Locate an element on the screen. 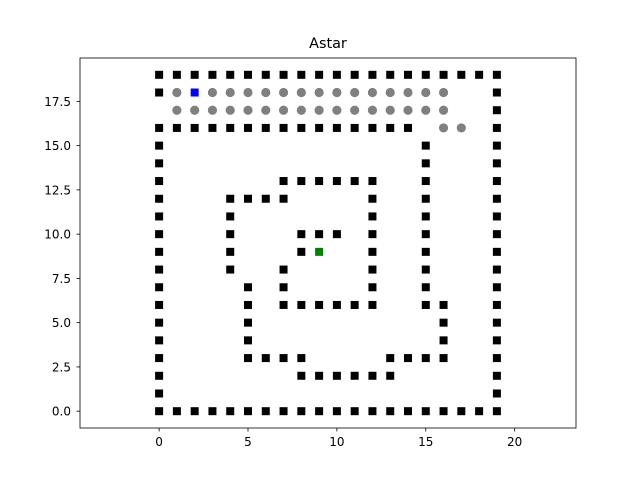 The width and height of the screenshot is (640, 480). y-tick-label: 12.5 is located at coordinates (57, 190).